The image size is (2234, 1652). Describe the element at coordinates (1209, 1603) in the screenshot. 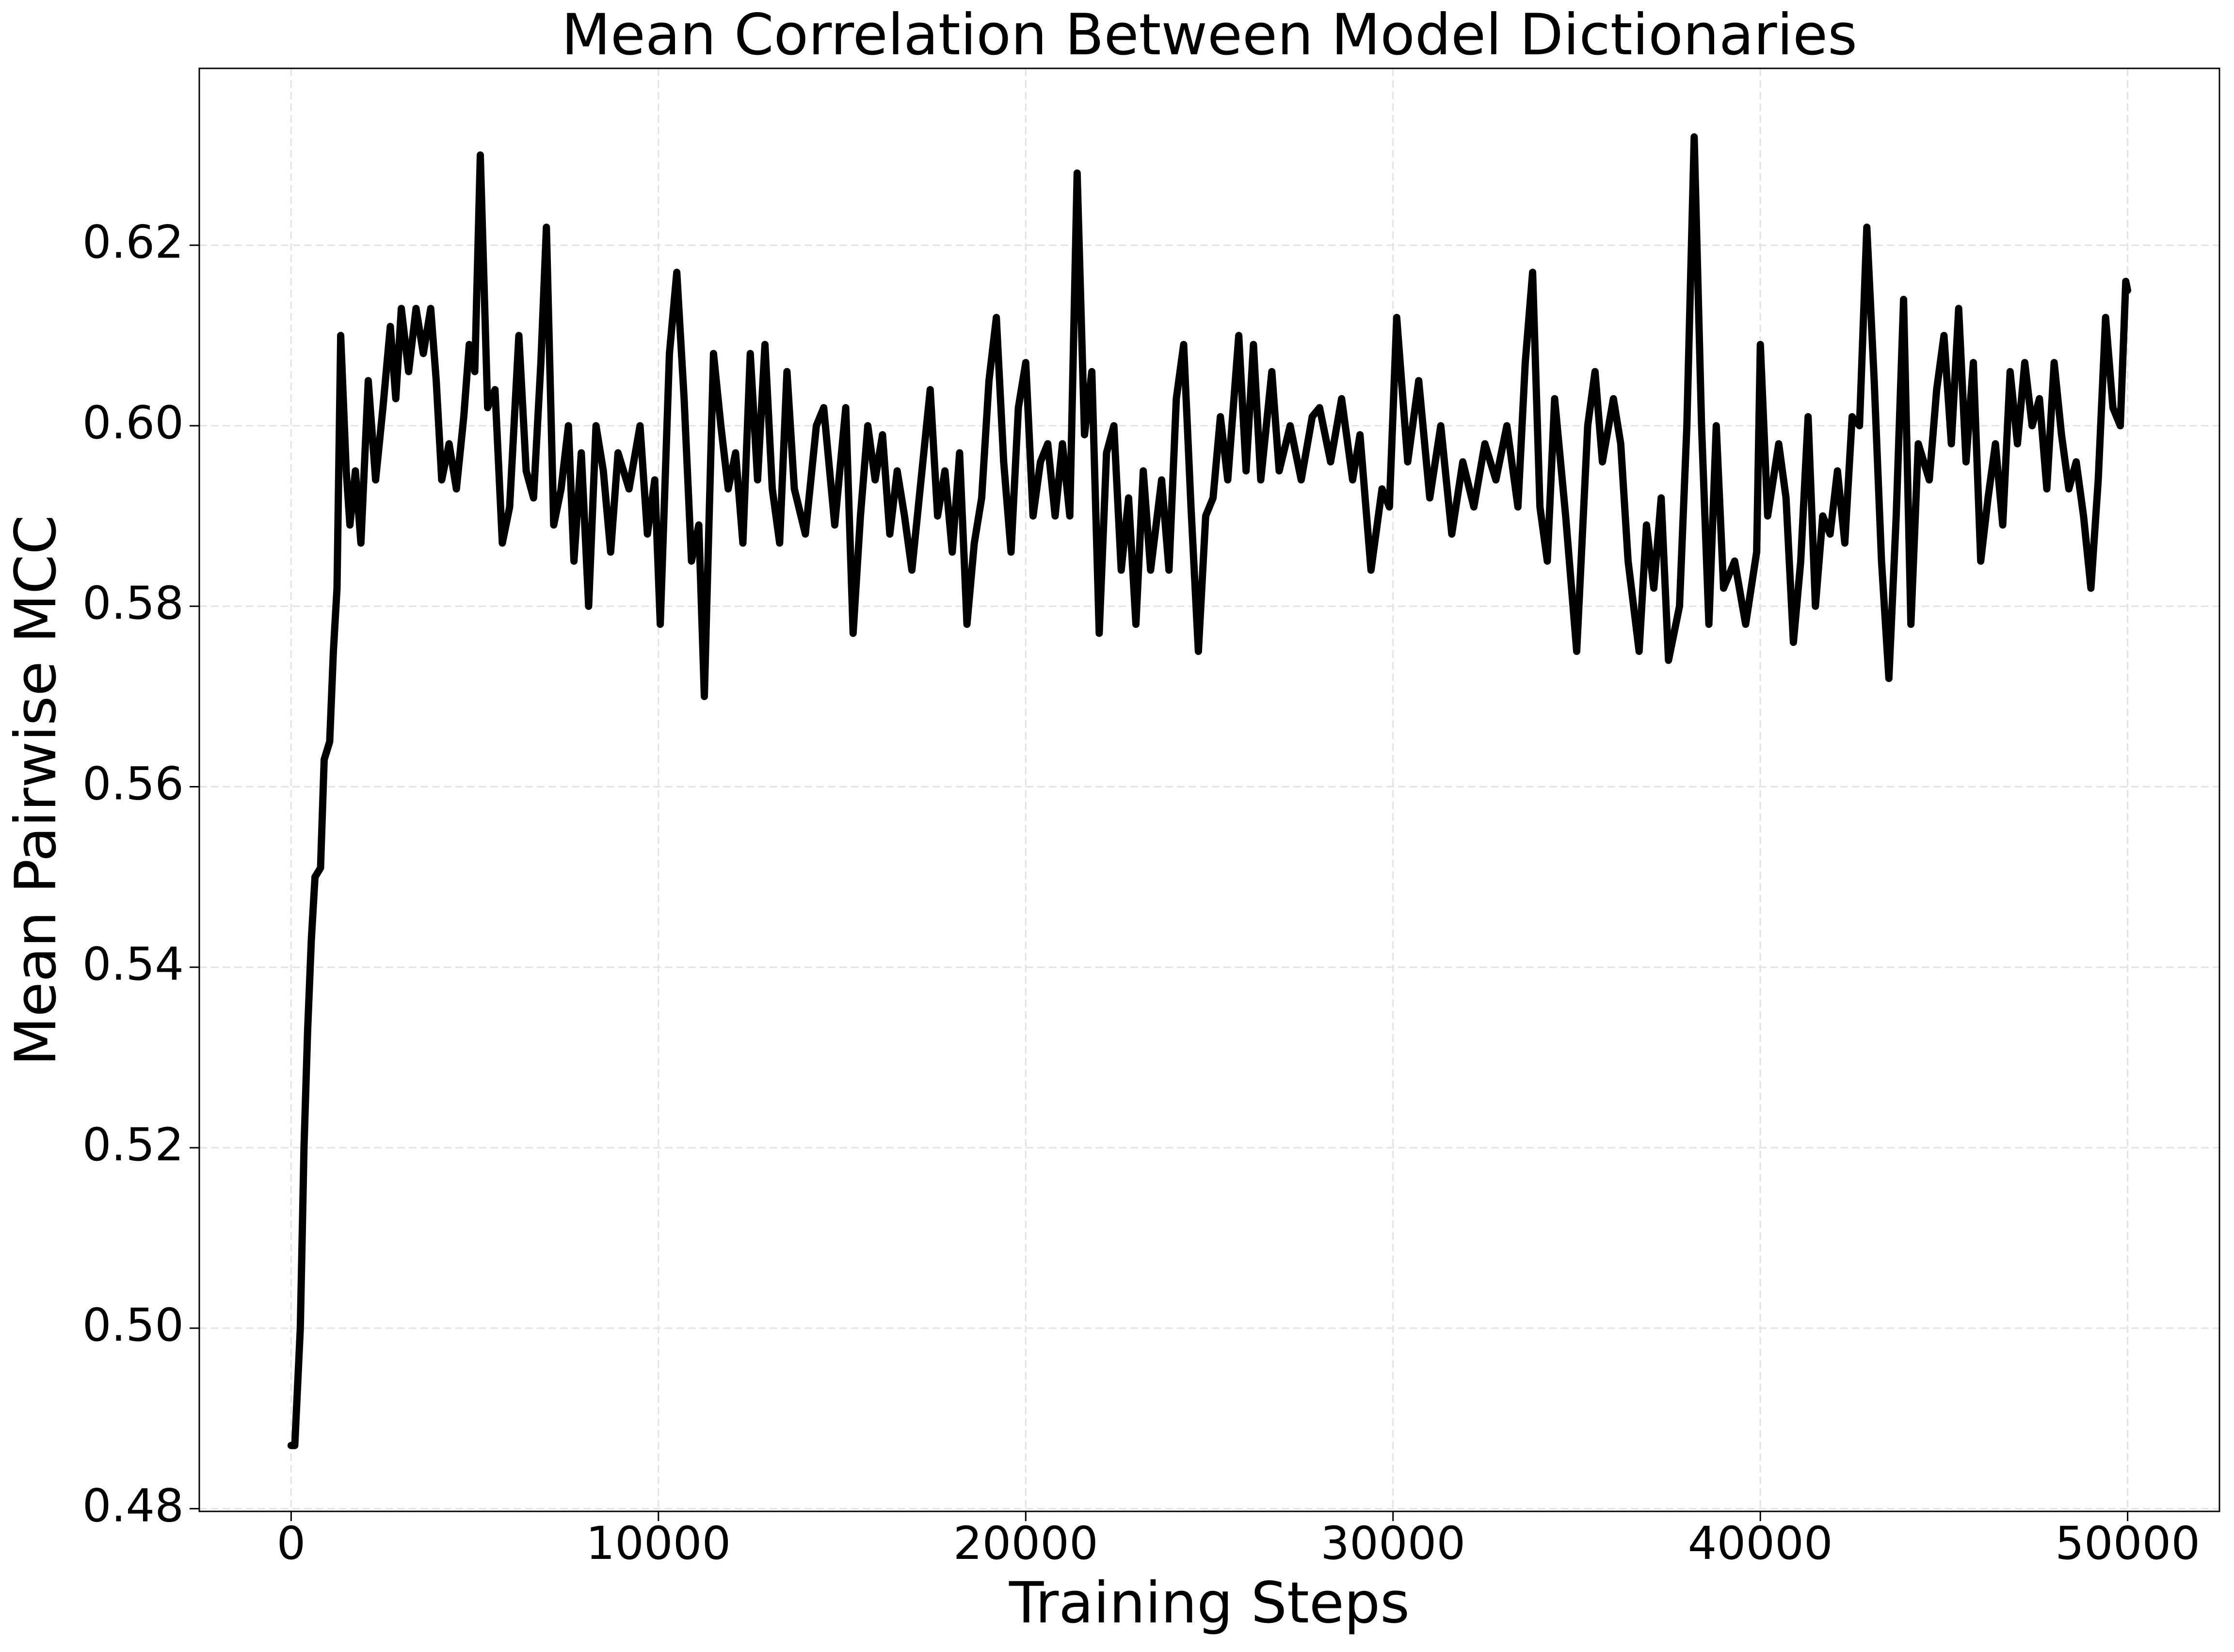

I see `x-axis-label: Training Steps` at that location.